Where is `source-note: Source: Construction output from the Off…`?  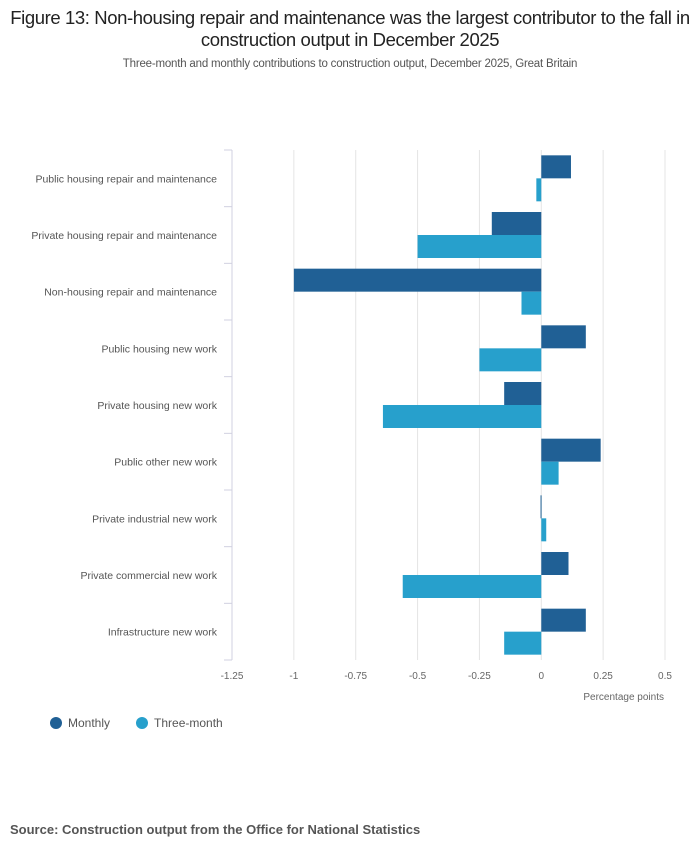 source-note: Source: Construction output from the Off… is located at coordinates (215, 829).